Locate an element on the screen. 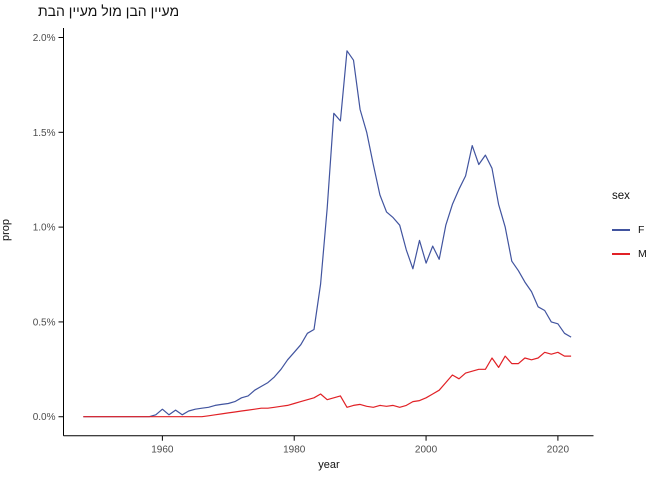  legend-item-m: M is located at coordinates (629, 254).